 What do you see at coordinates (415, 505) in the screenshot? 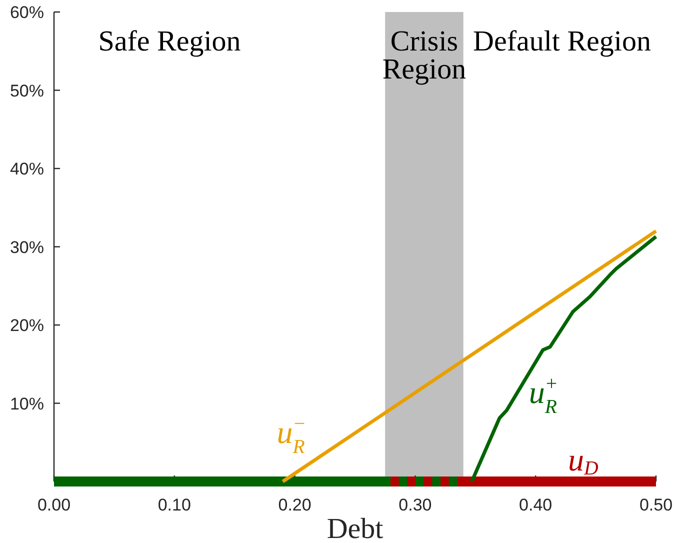
I see `x-tick-label: 0.30` at bounding box center [415, 505].